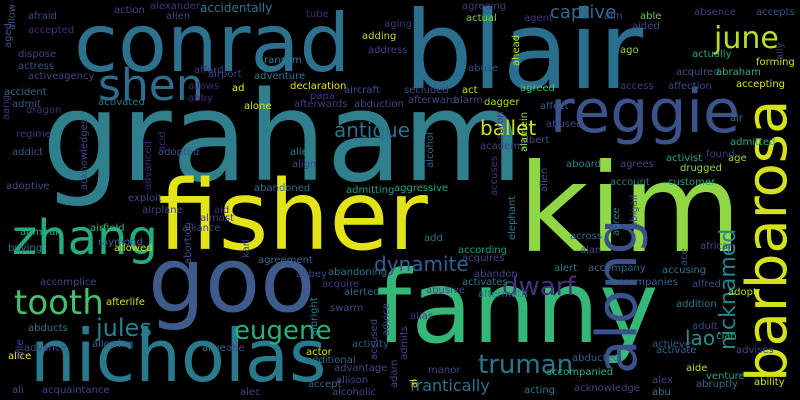 The image size is (800, 400). I want to click on word-admitting: admitting, so click(370, 190).